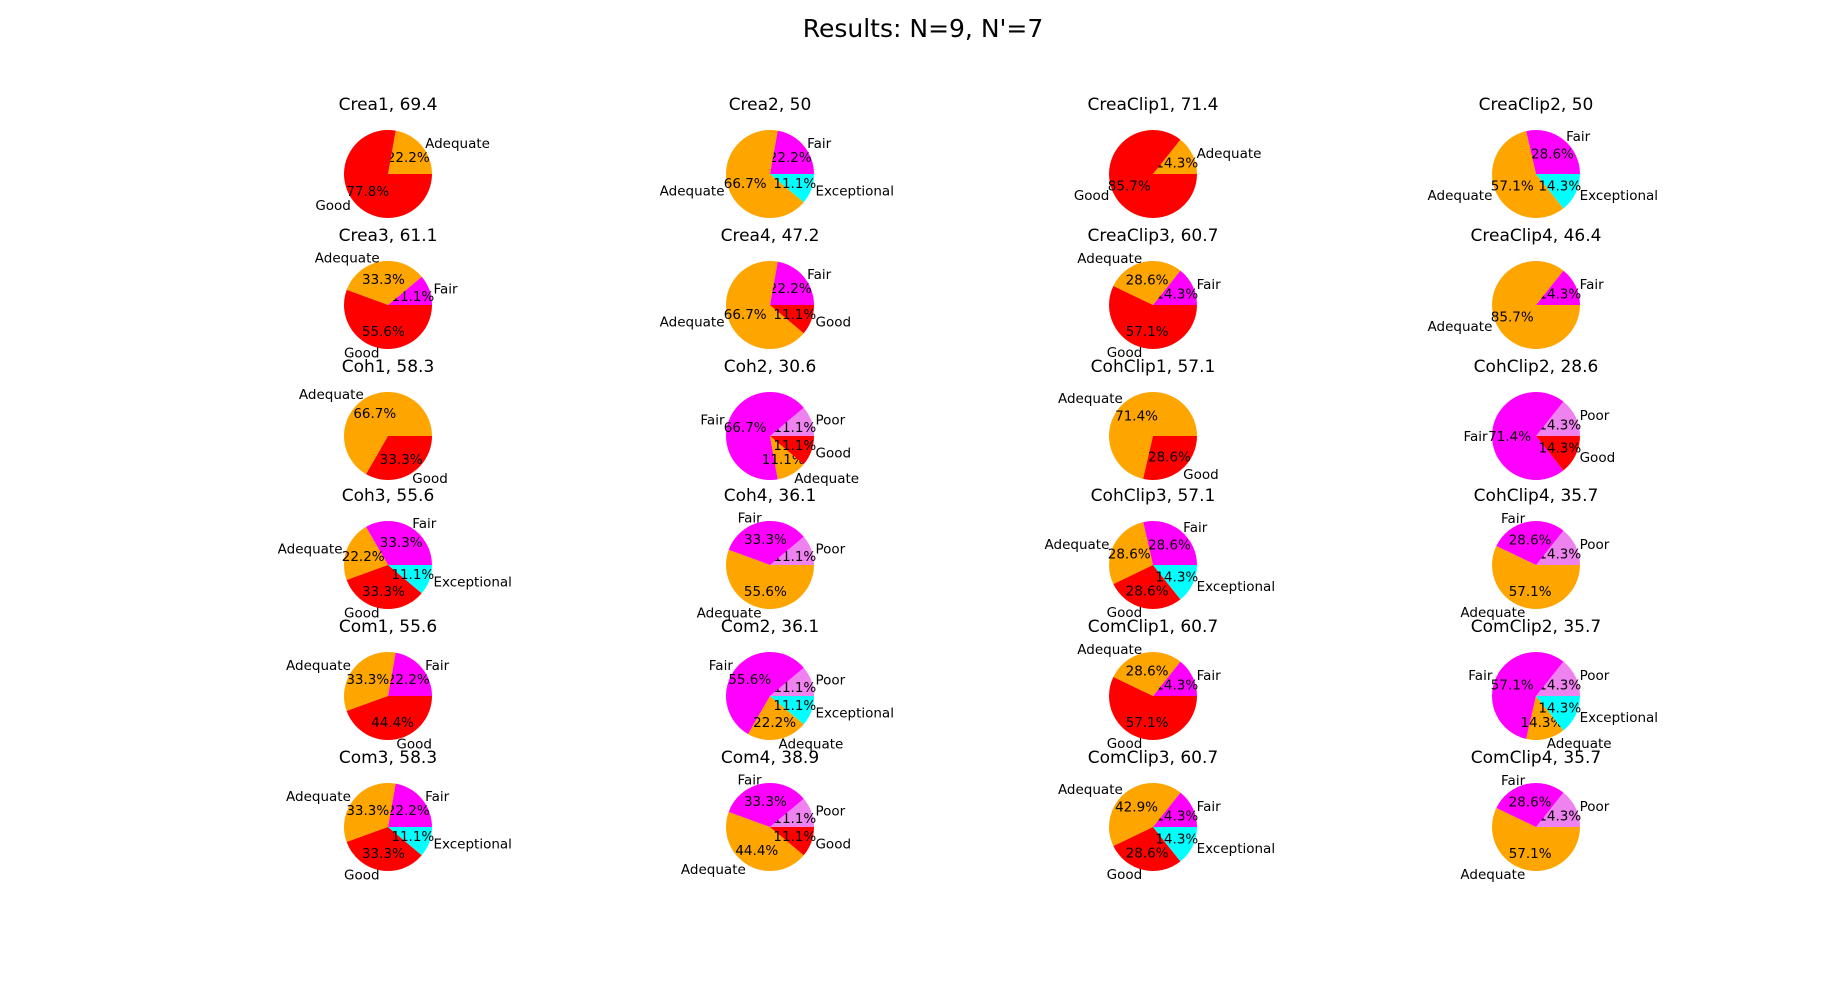 This screenshot has height=982, width=1846. What do you see at coordinates (1136, 807) in the screenshot?
I see `pie-percent-label: 42.9%` at bounding box center [1136, 807].